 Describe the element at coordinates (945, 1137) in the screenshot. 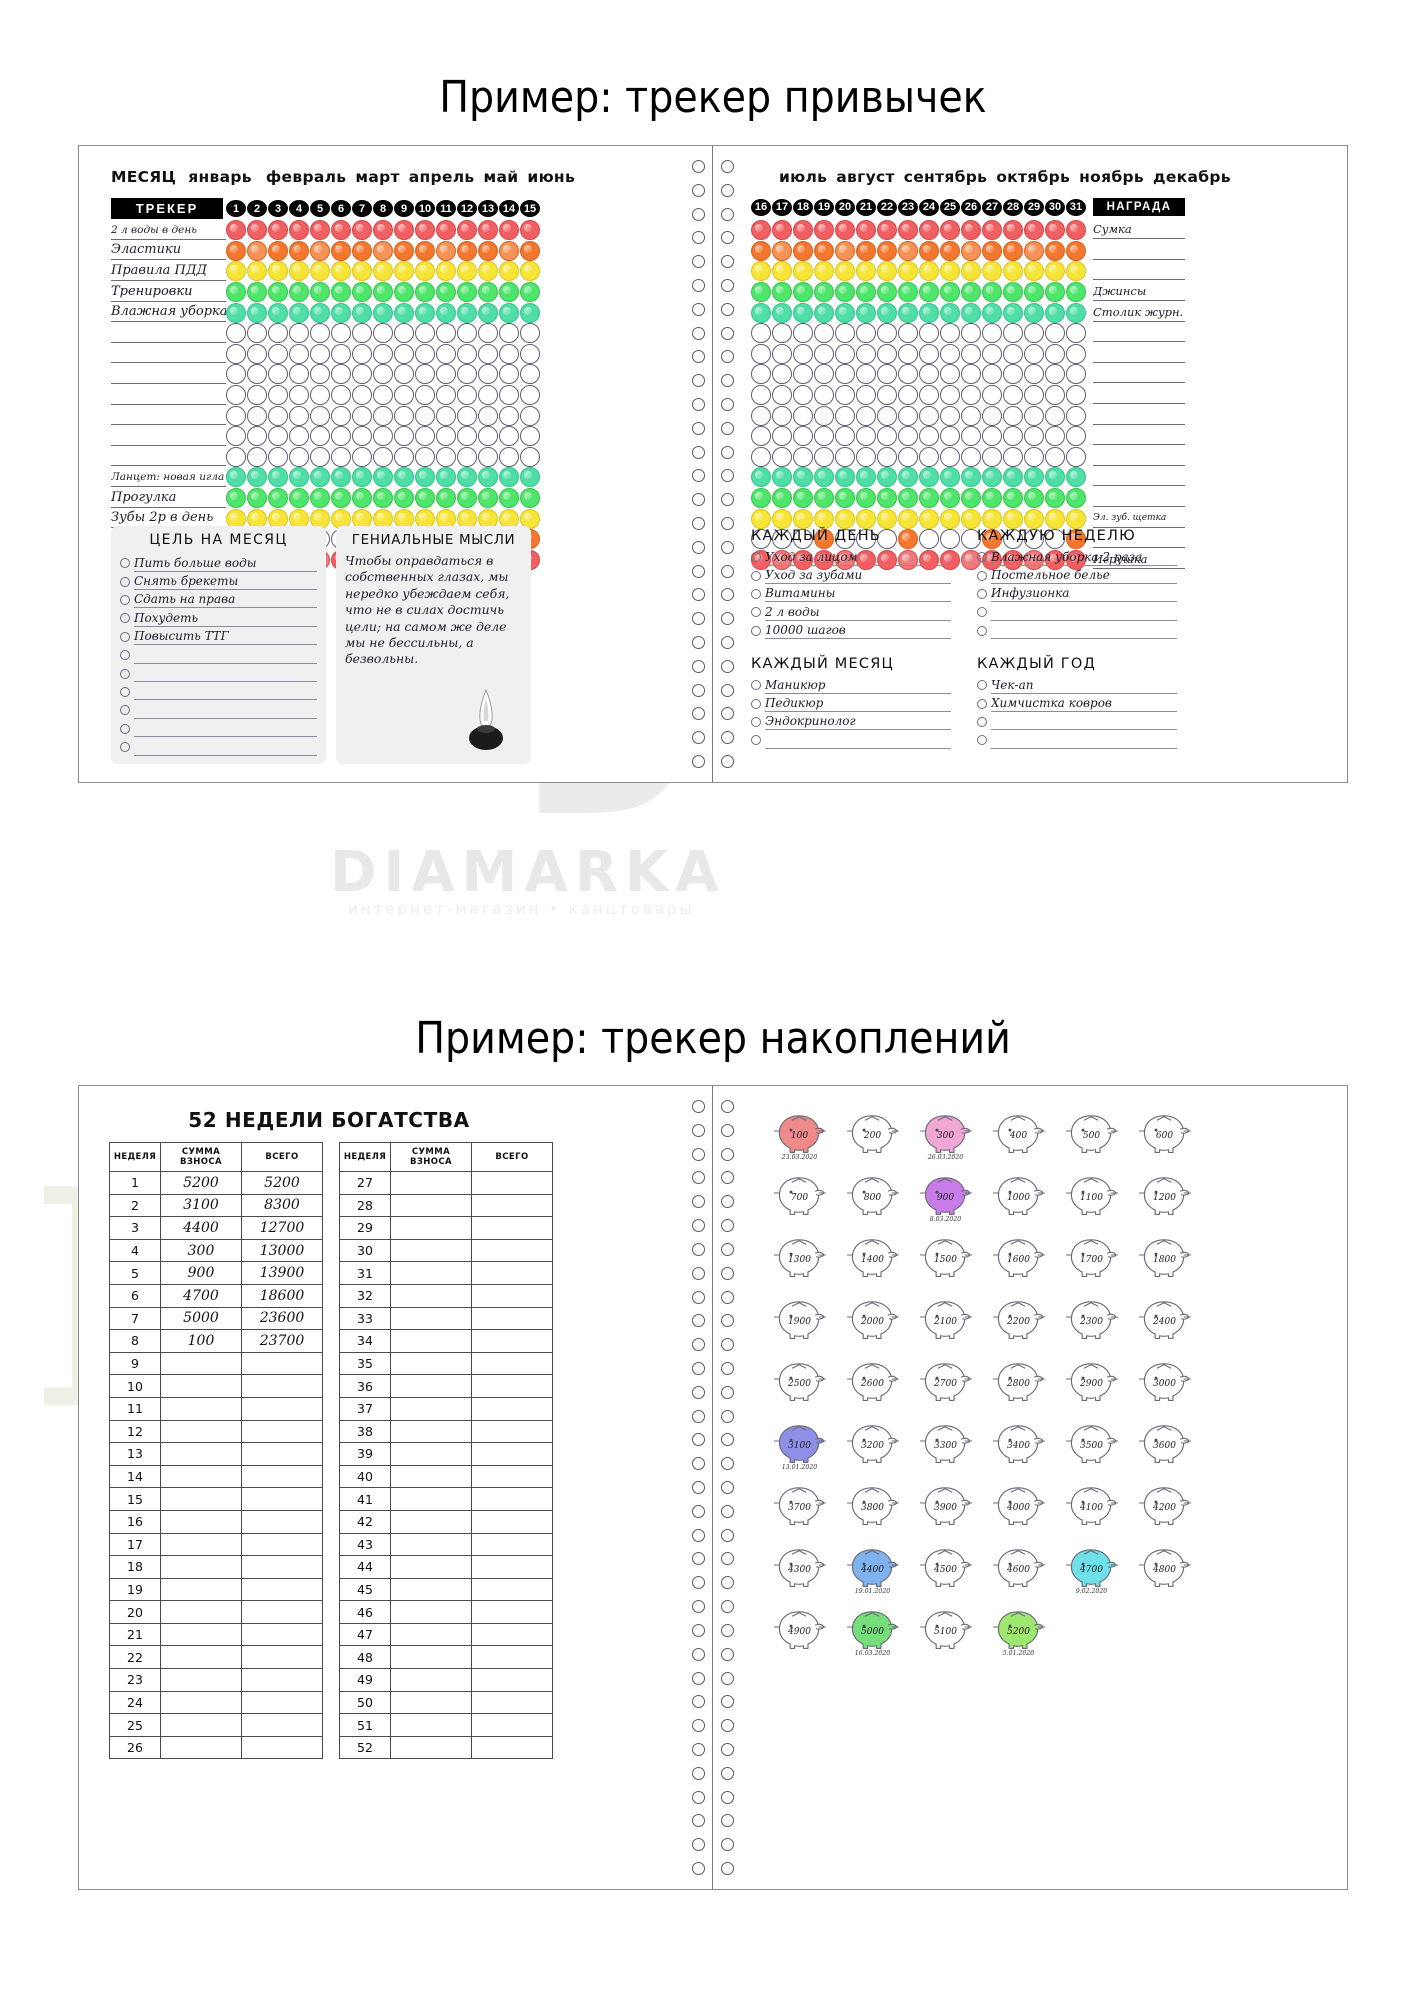

I see `piggy-bank-item: 300 26.03.2020` at that location.